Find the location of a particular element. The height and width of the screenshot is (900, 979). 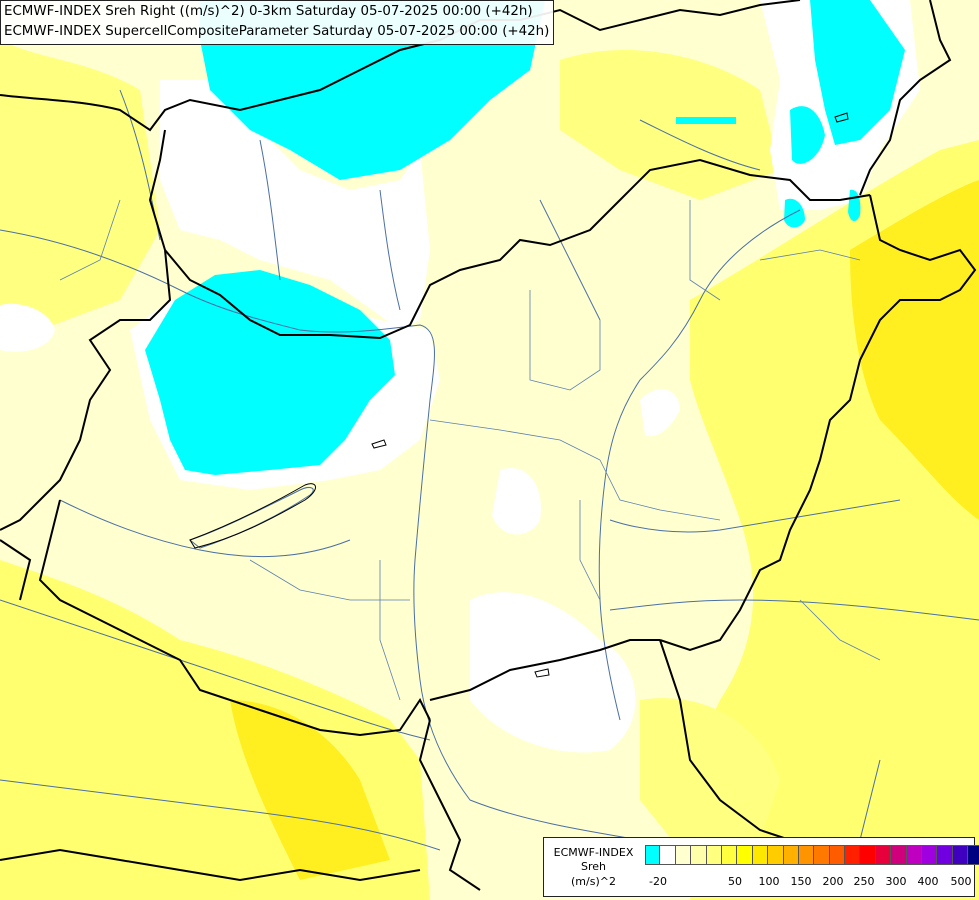

border-slovenia-croatia is located at coordinates (16, 570).